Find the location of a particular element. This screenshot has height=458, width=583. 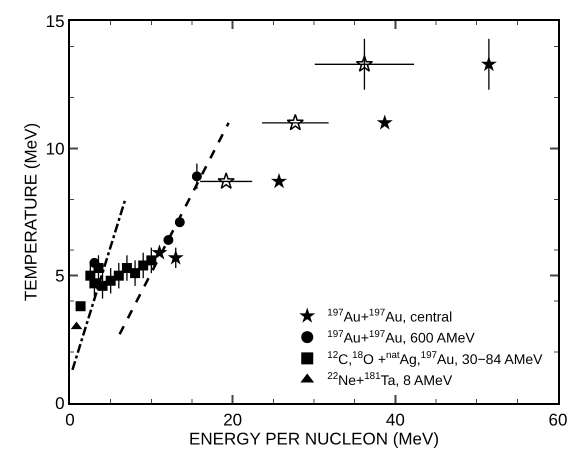

x-tick-label: 40 is located at coordinates (395, 420).